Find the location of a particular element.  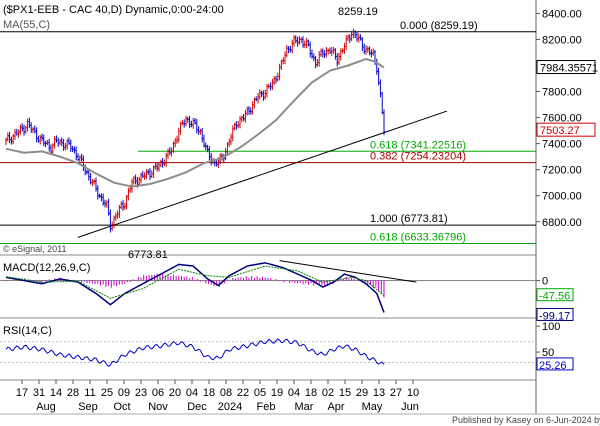

macd-value-badge-bg is located at coordinates (555, 314).